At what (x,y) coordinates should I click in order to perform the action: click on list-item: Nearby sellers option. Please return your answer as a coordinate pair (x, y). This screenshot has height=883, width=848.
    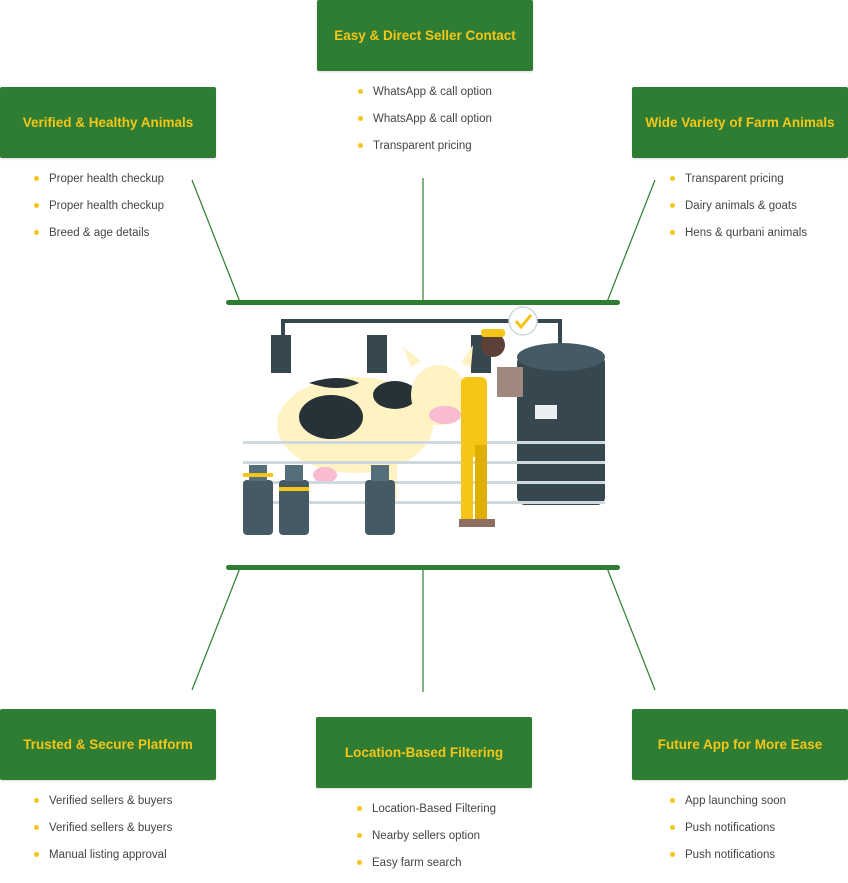
    Looking at the image, I should click on (426, 842).